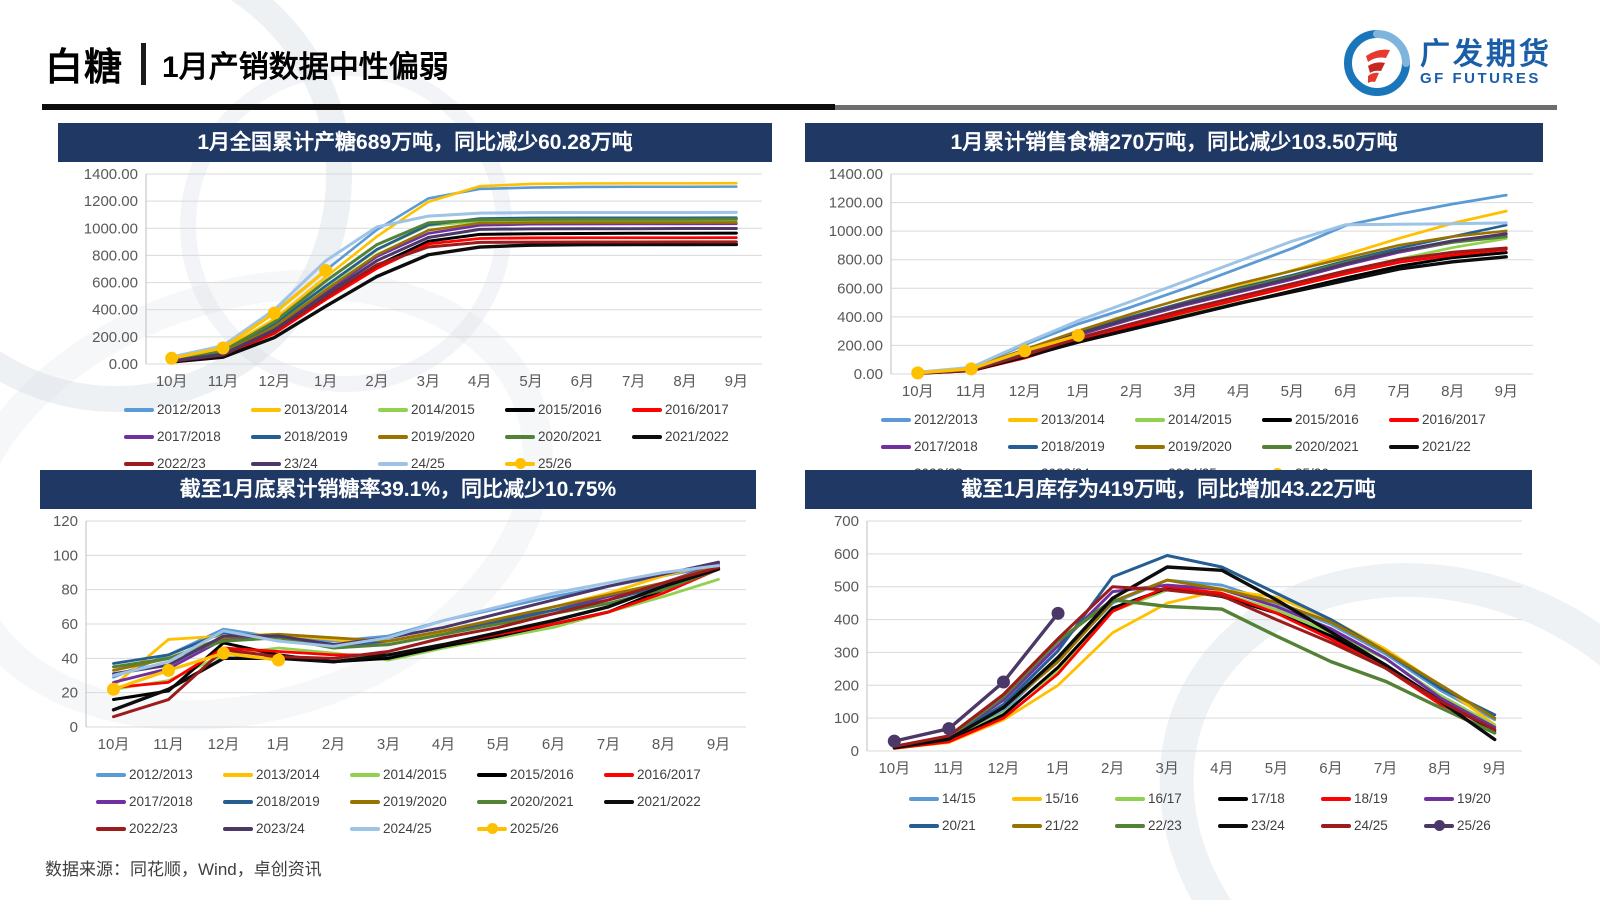 The width and height of the screenshot is (1600, 900). Describe the element at coordinates (949, 768) in the screenshot. I see `svg-text: 11月` at that location.